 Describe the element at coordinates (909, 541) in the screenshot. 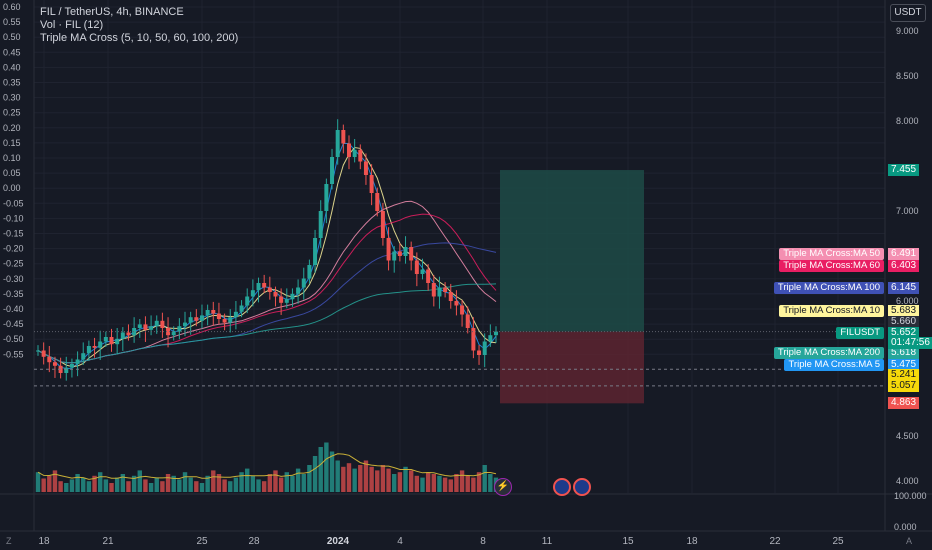

I see `auto-scale-label: A` at that location.